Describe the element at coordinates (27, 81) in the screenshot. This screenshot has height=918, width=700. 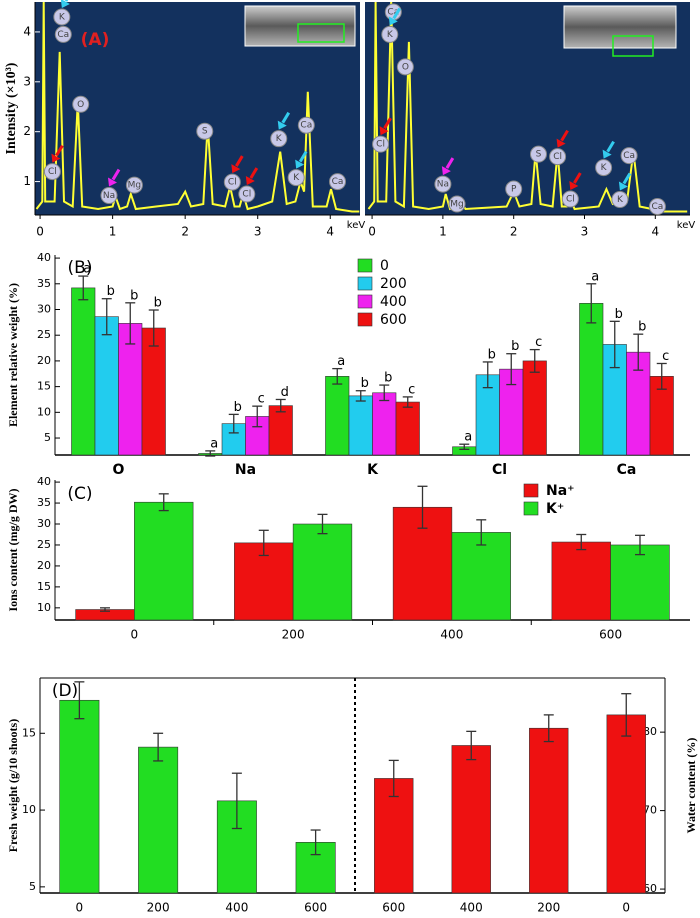
I see `y-tick-label: 3` at that location.